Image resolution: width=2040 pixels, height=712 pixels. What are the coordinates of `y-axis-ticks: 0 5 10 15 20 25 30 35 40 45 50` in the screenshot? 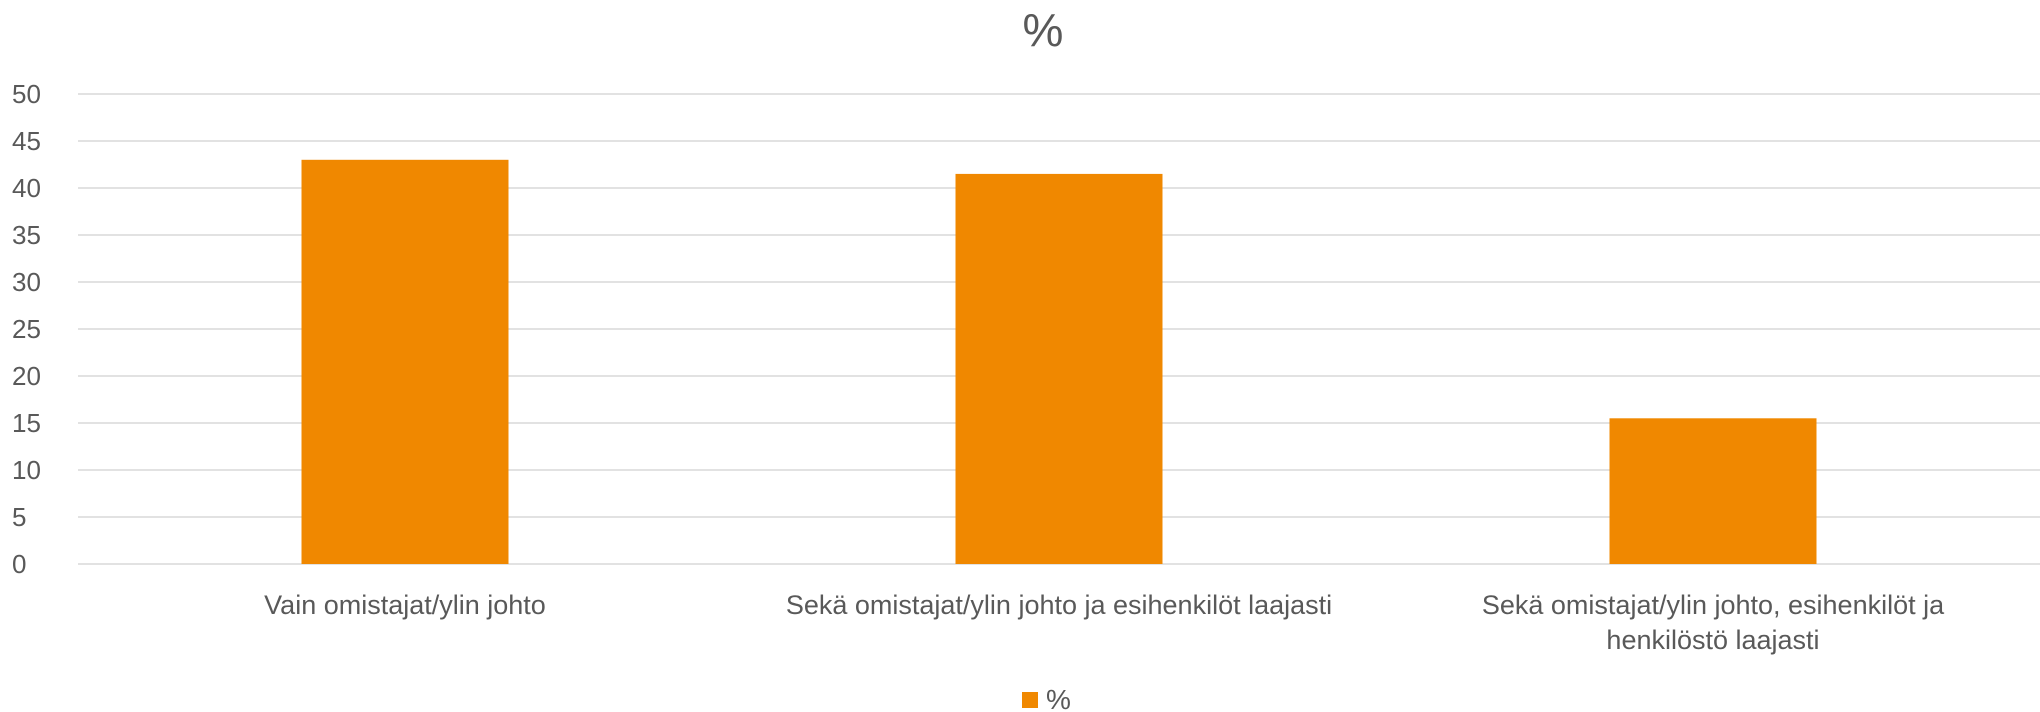 It's located at (26, 329).